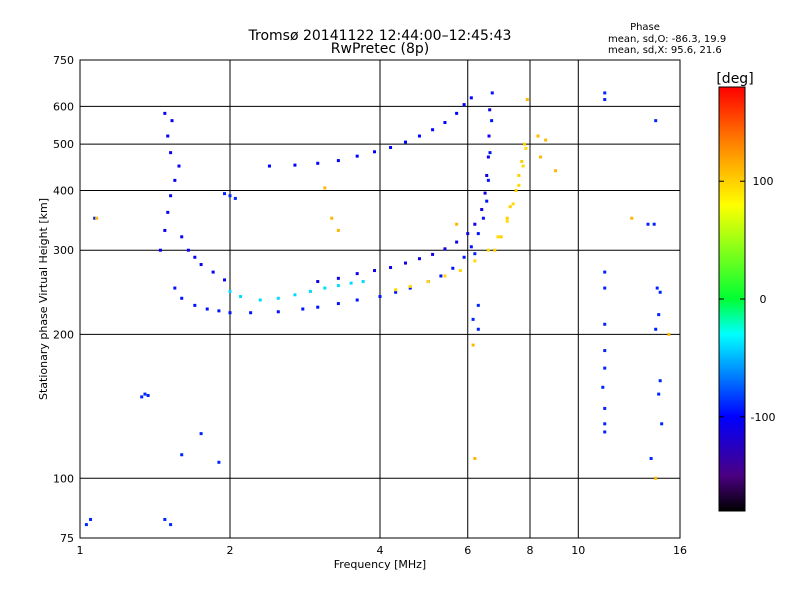 The height and width of the screenshot is (600, 800). What do you see at coordinates (380, 550) in the screenshot?
I see `x-tick-label: 4` at bounding box center [380, 550].